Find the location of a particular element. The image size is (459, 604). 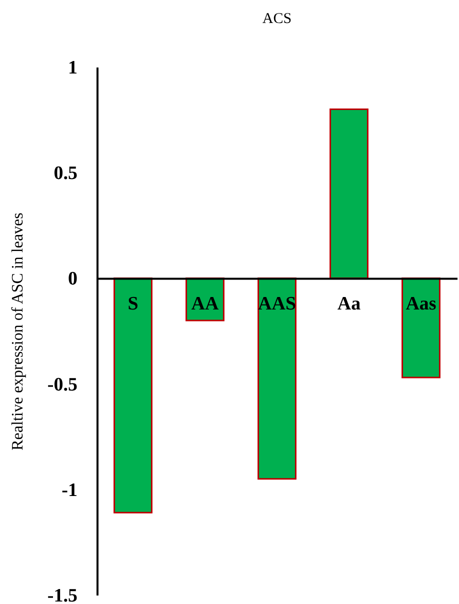

y-tick-label: 1 is located at coordinates (73, 68).